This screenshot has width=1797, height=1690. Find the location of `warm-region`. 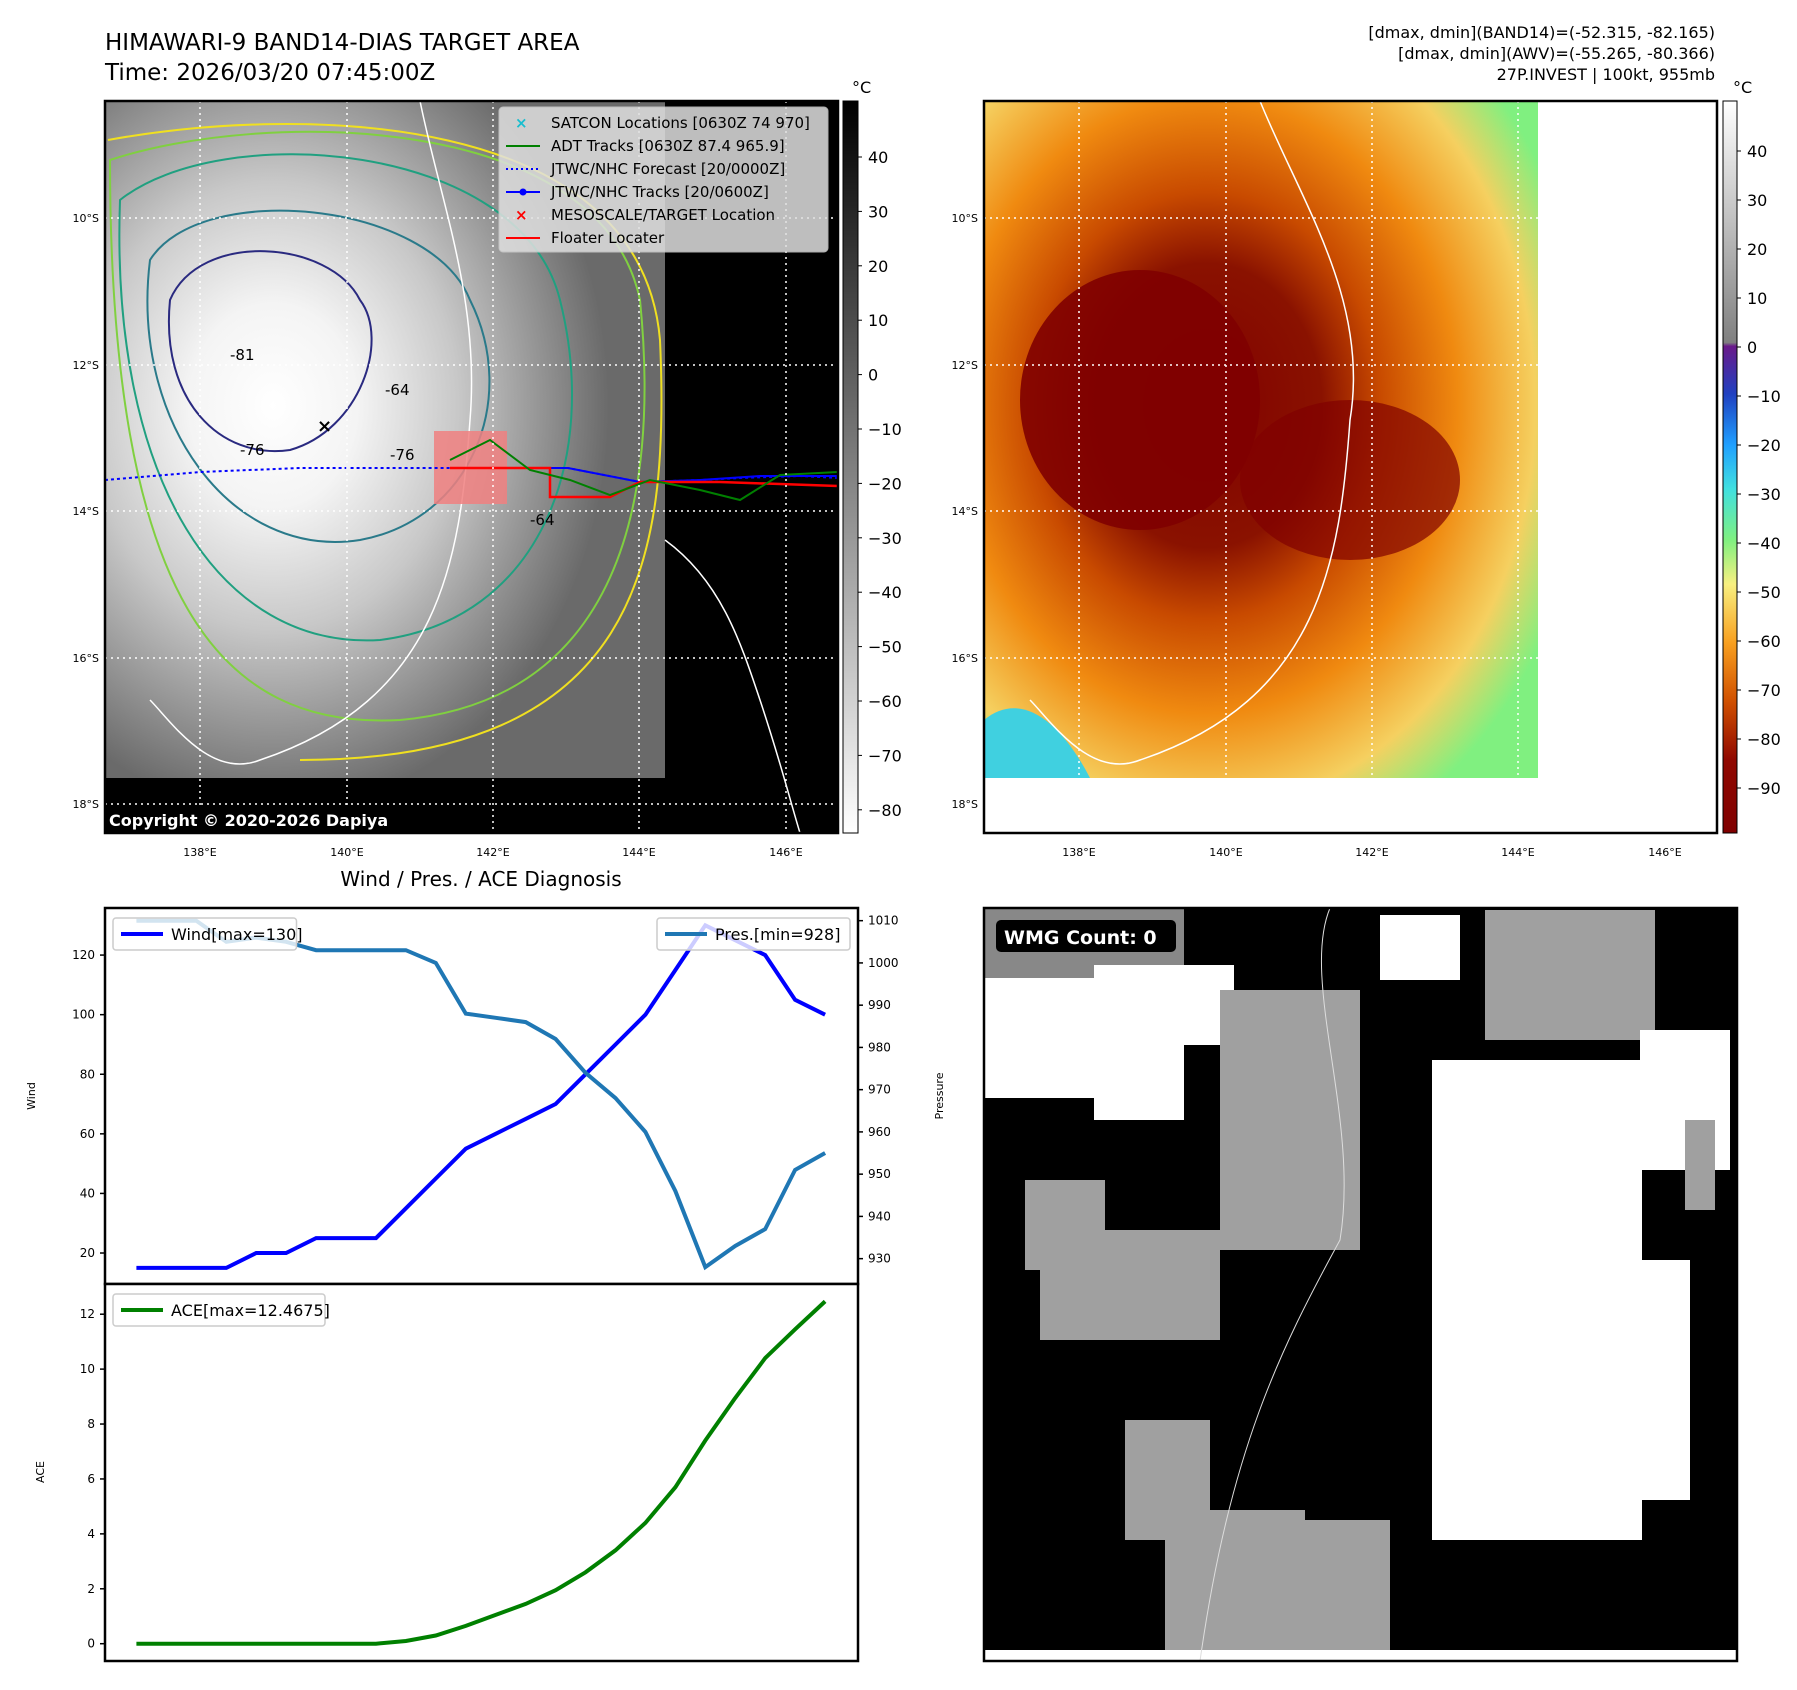

warm-region is located at coordinates (1037, 743).